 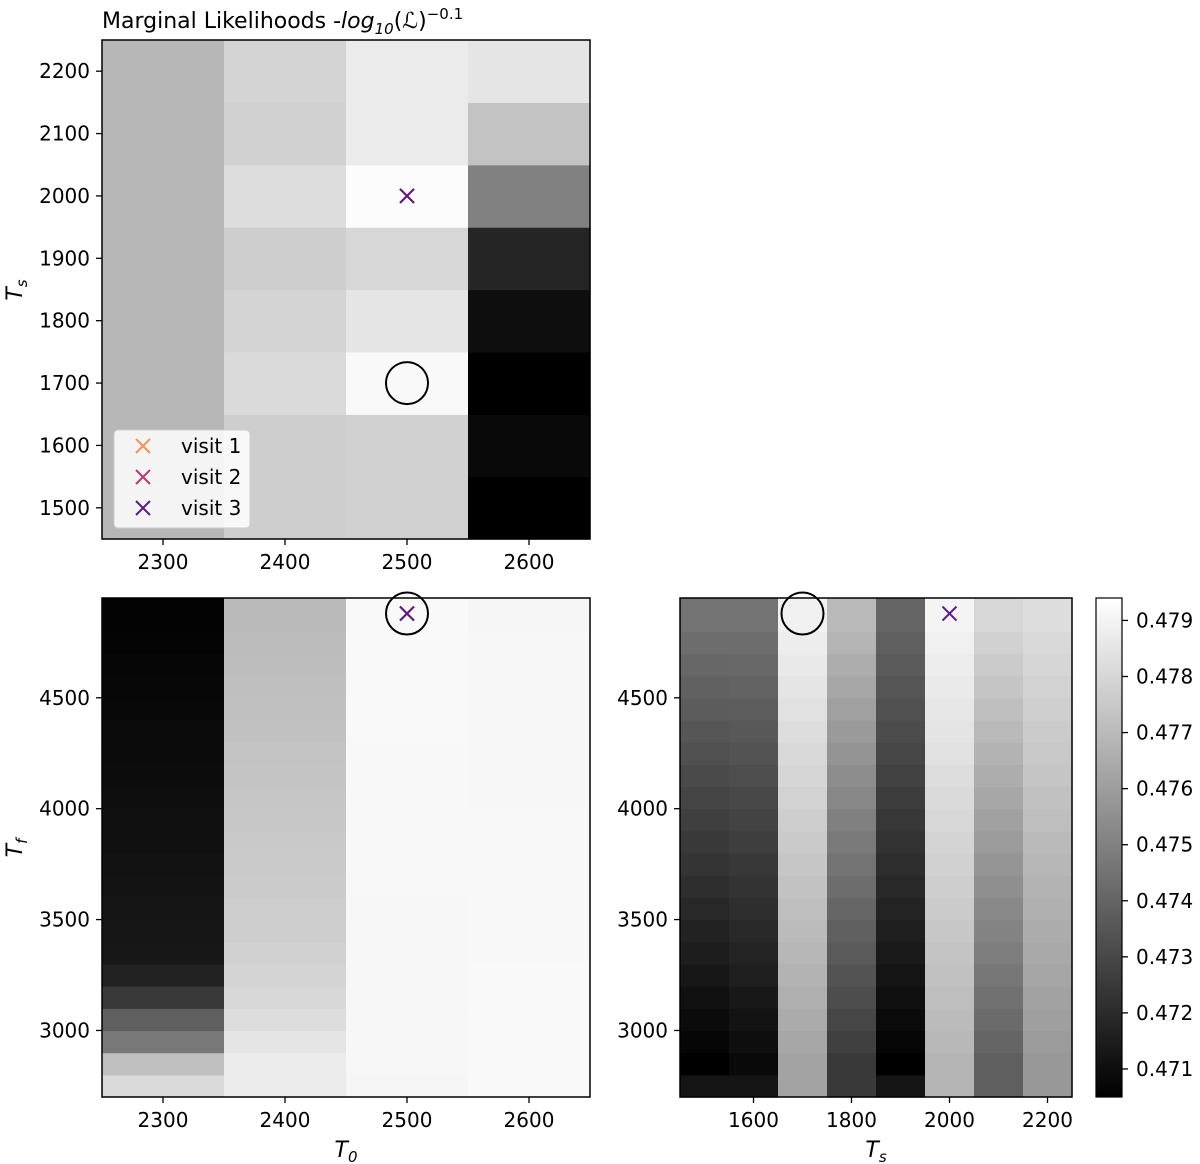 What do you see at coordinates (1164, 1069) in the screenshot?
I see `colorbar-tick-label: 0.471` at bounding box center [1164, 1069].